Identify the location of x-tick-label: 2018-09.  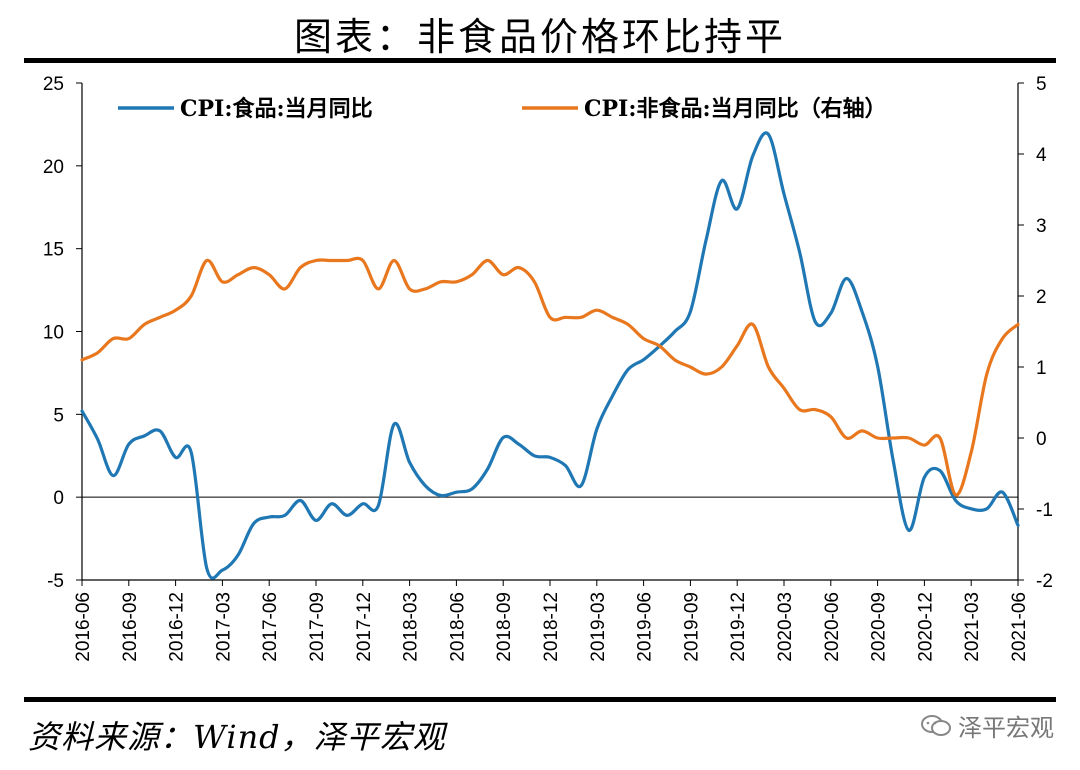
(504, 627).